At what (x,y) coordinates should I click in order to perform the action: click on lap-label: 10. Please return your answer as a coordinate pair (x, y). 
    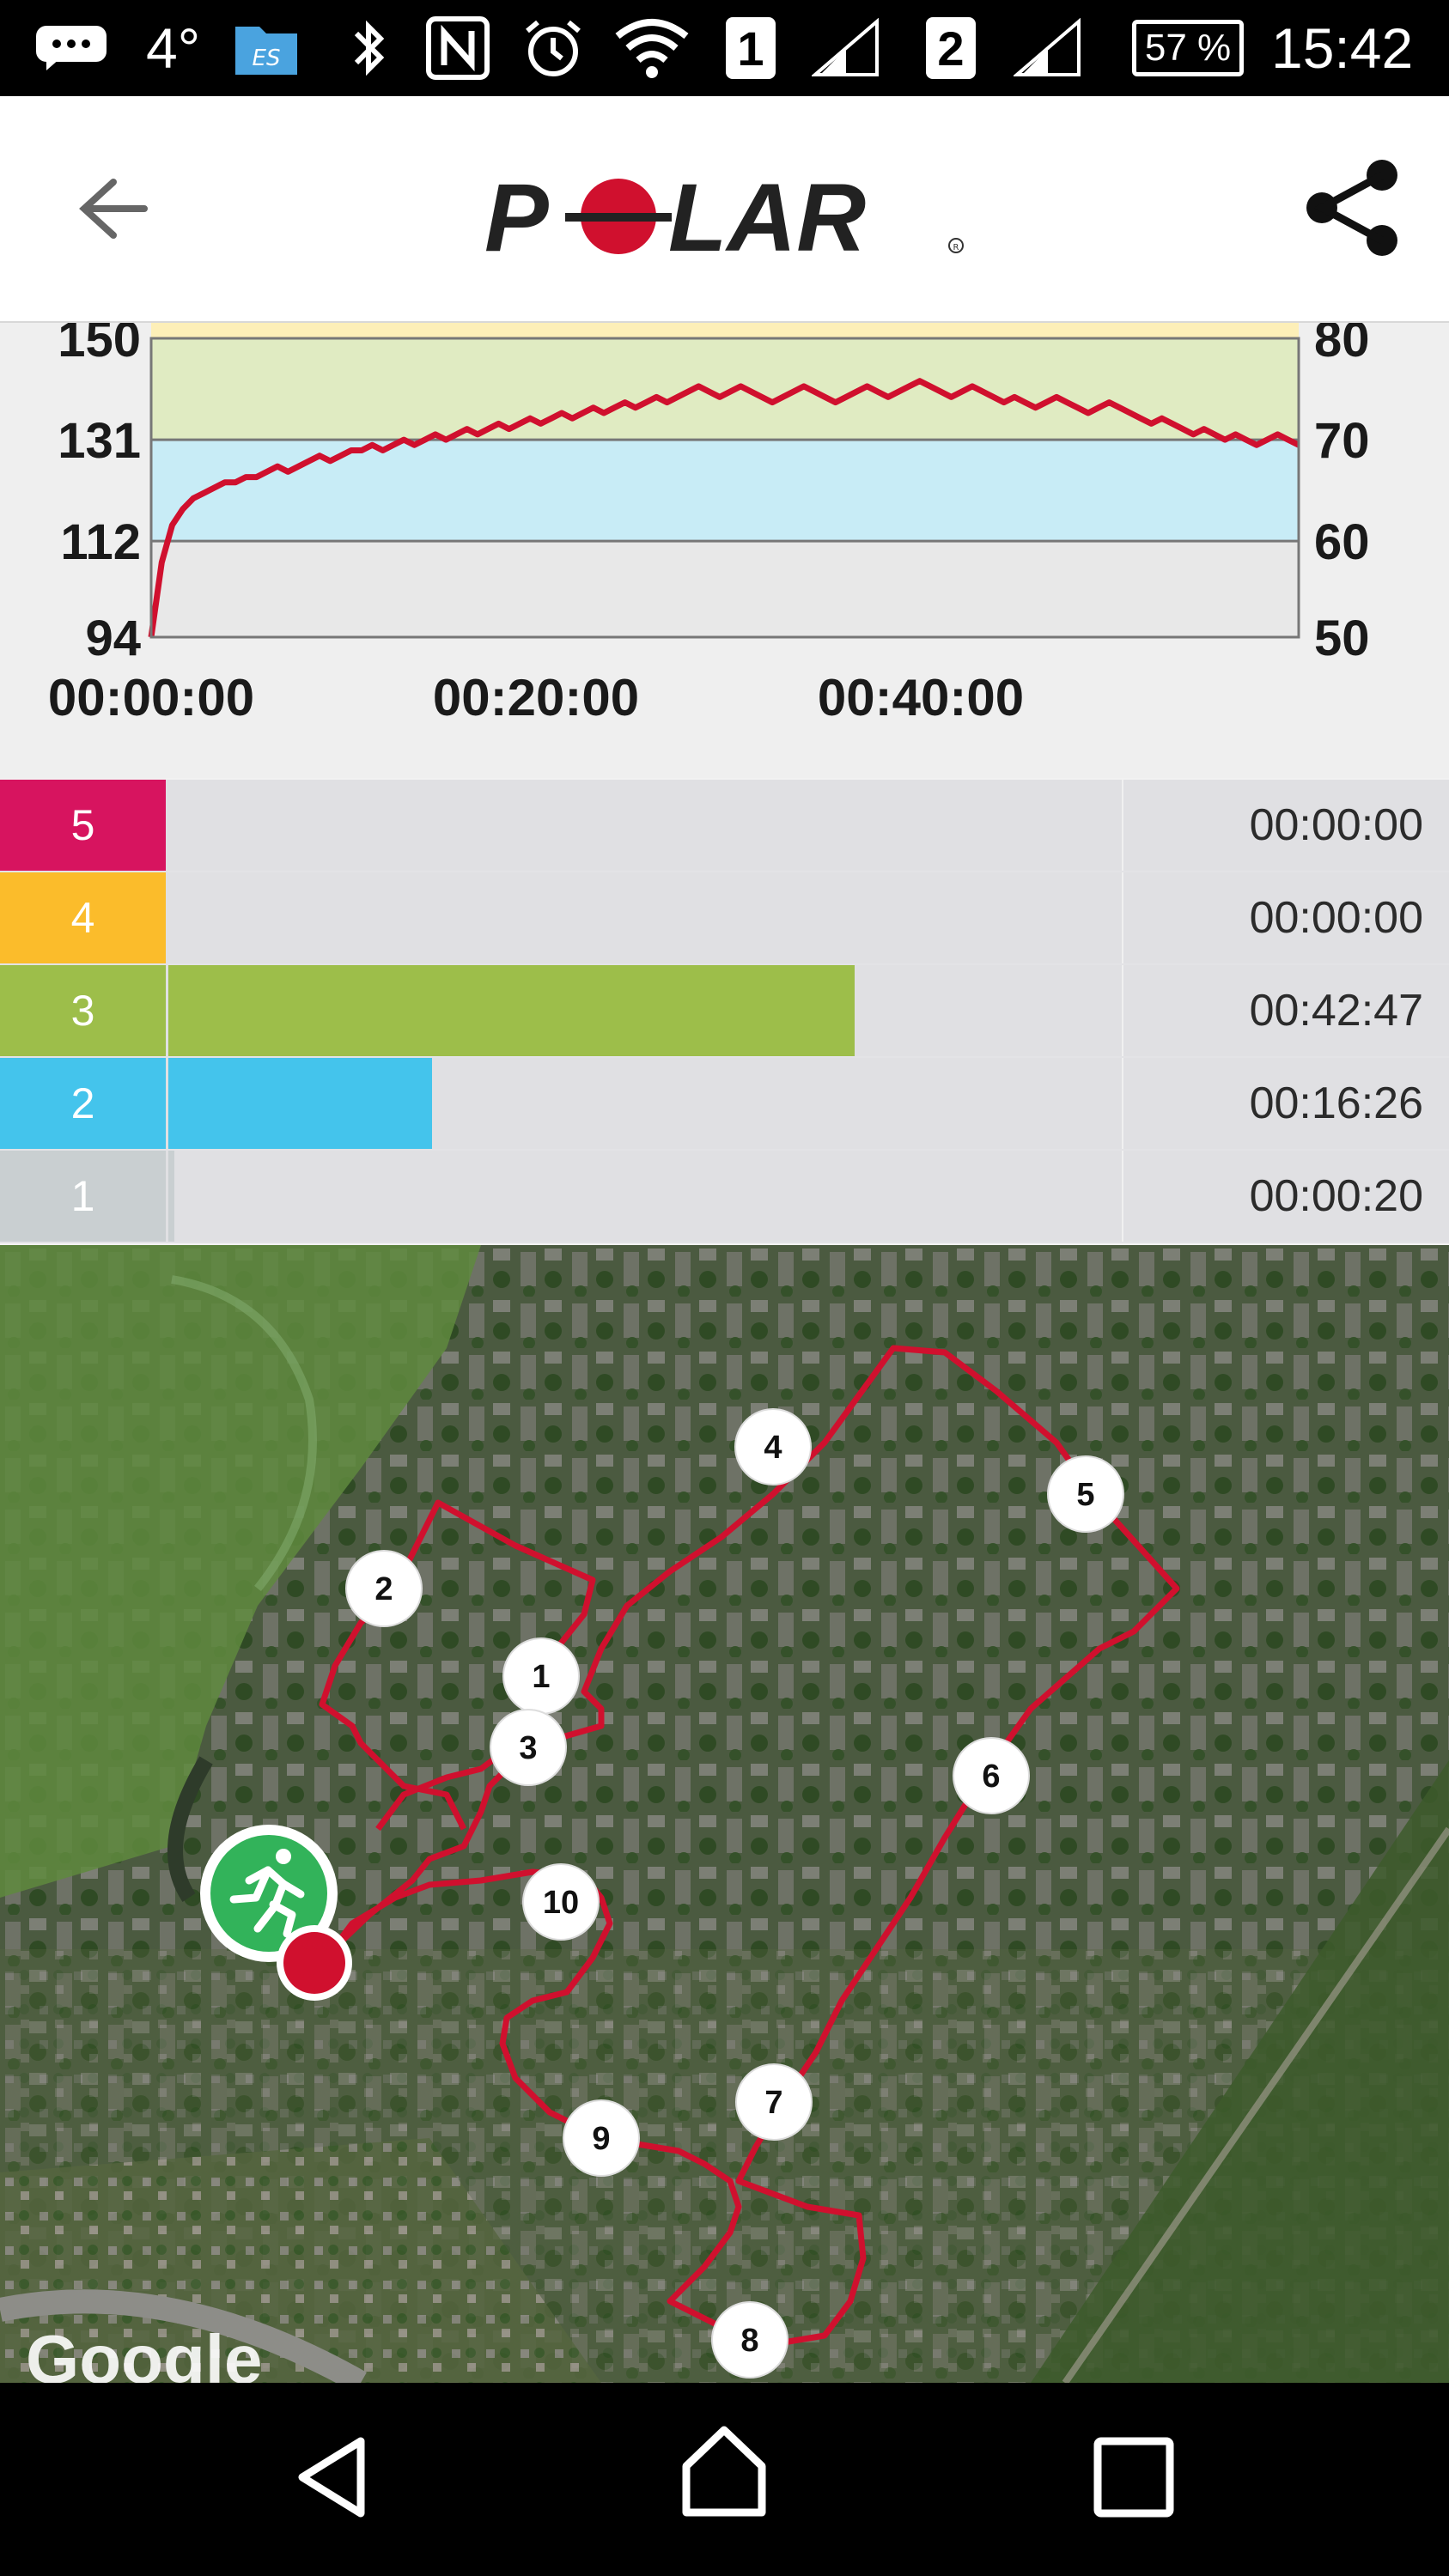
    Looking at the image, I should click on (561, 1903).